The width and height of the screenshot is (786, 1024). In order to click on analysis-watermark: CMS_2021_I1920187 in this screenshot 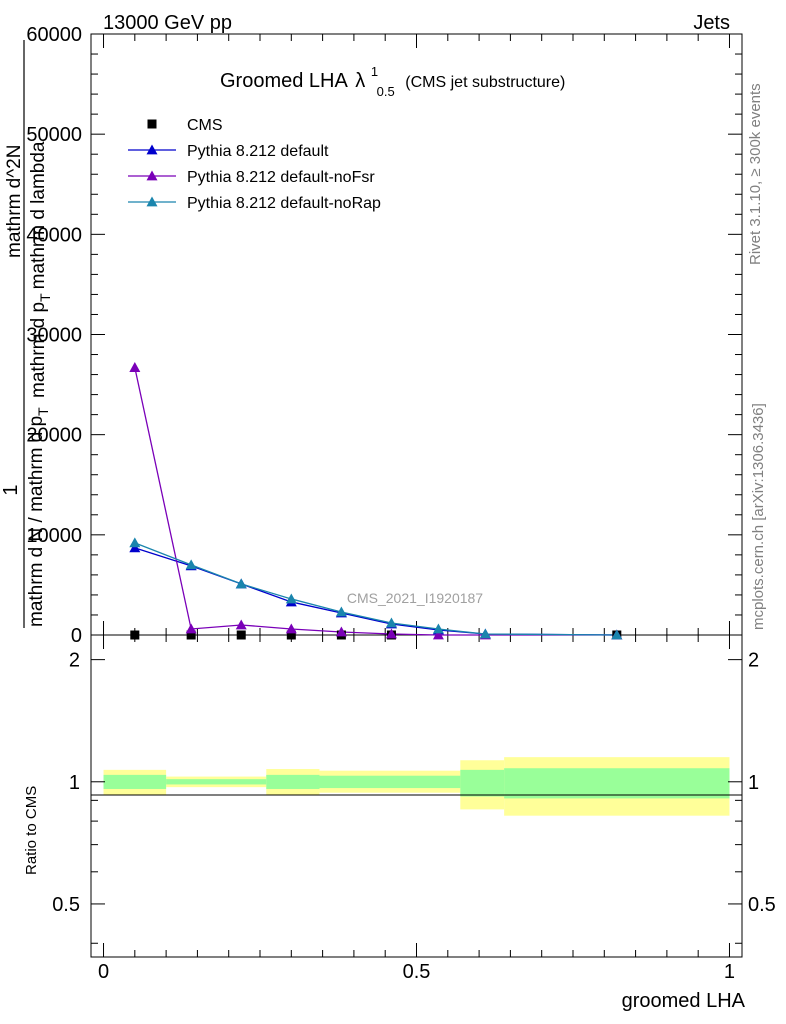, I will do `click(415, 598)`.